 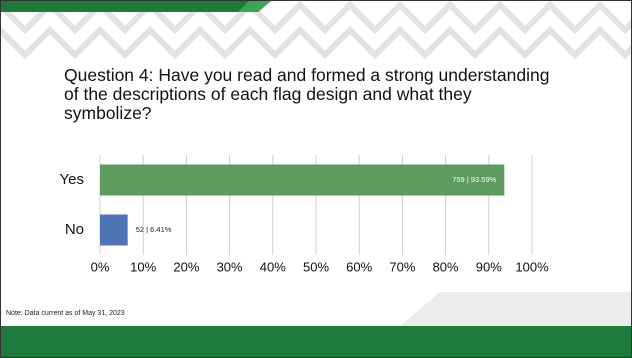 What do you see at coordinates (100, 266) in the screenshot?
I see `x-tick-label: 0%` at bounding box center [100, 266].